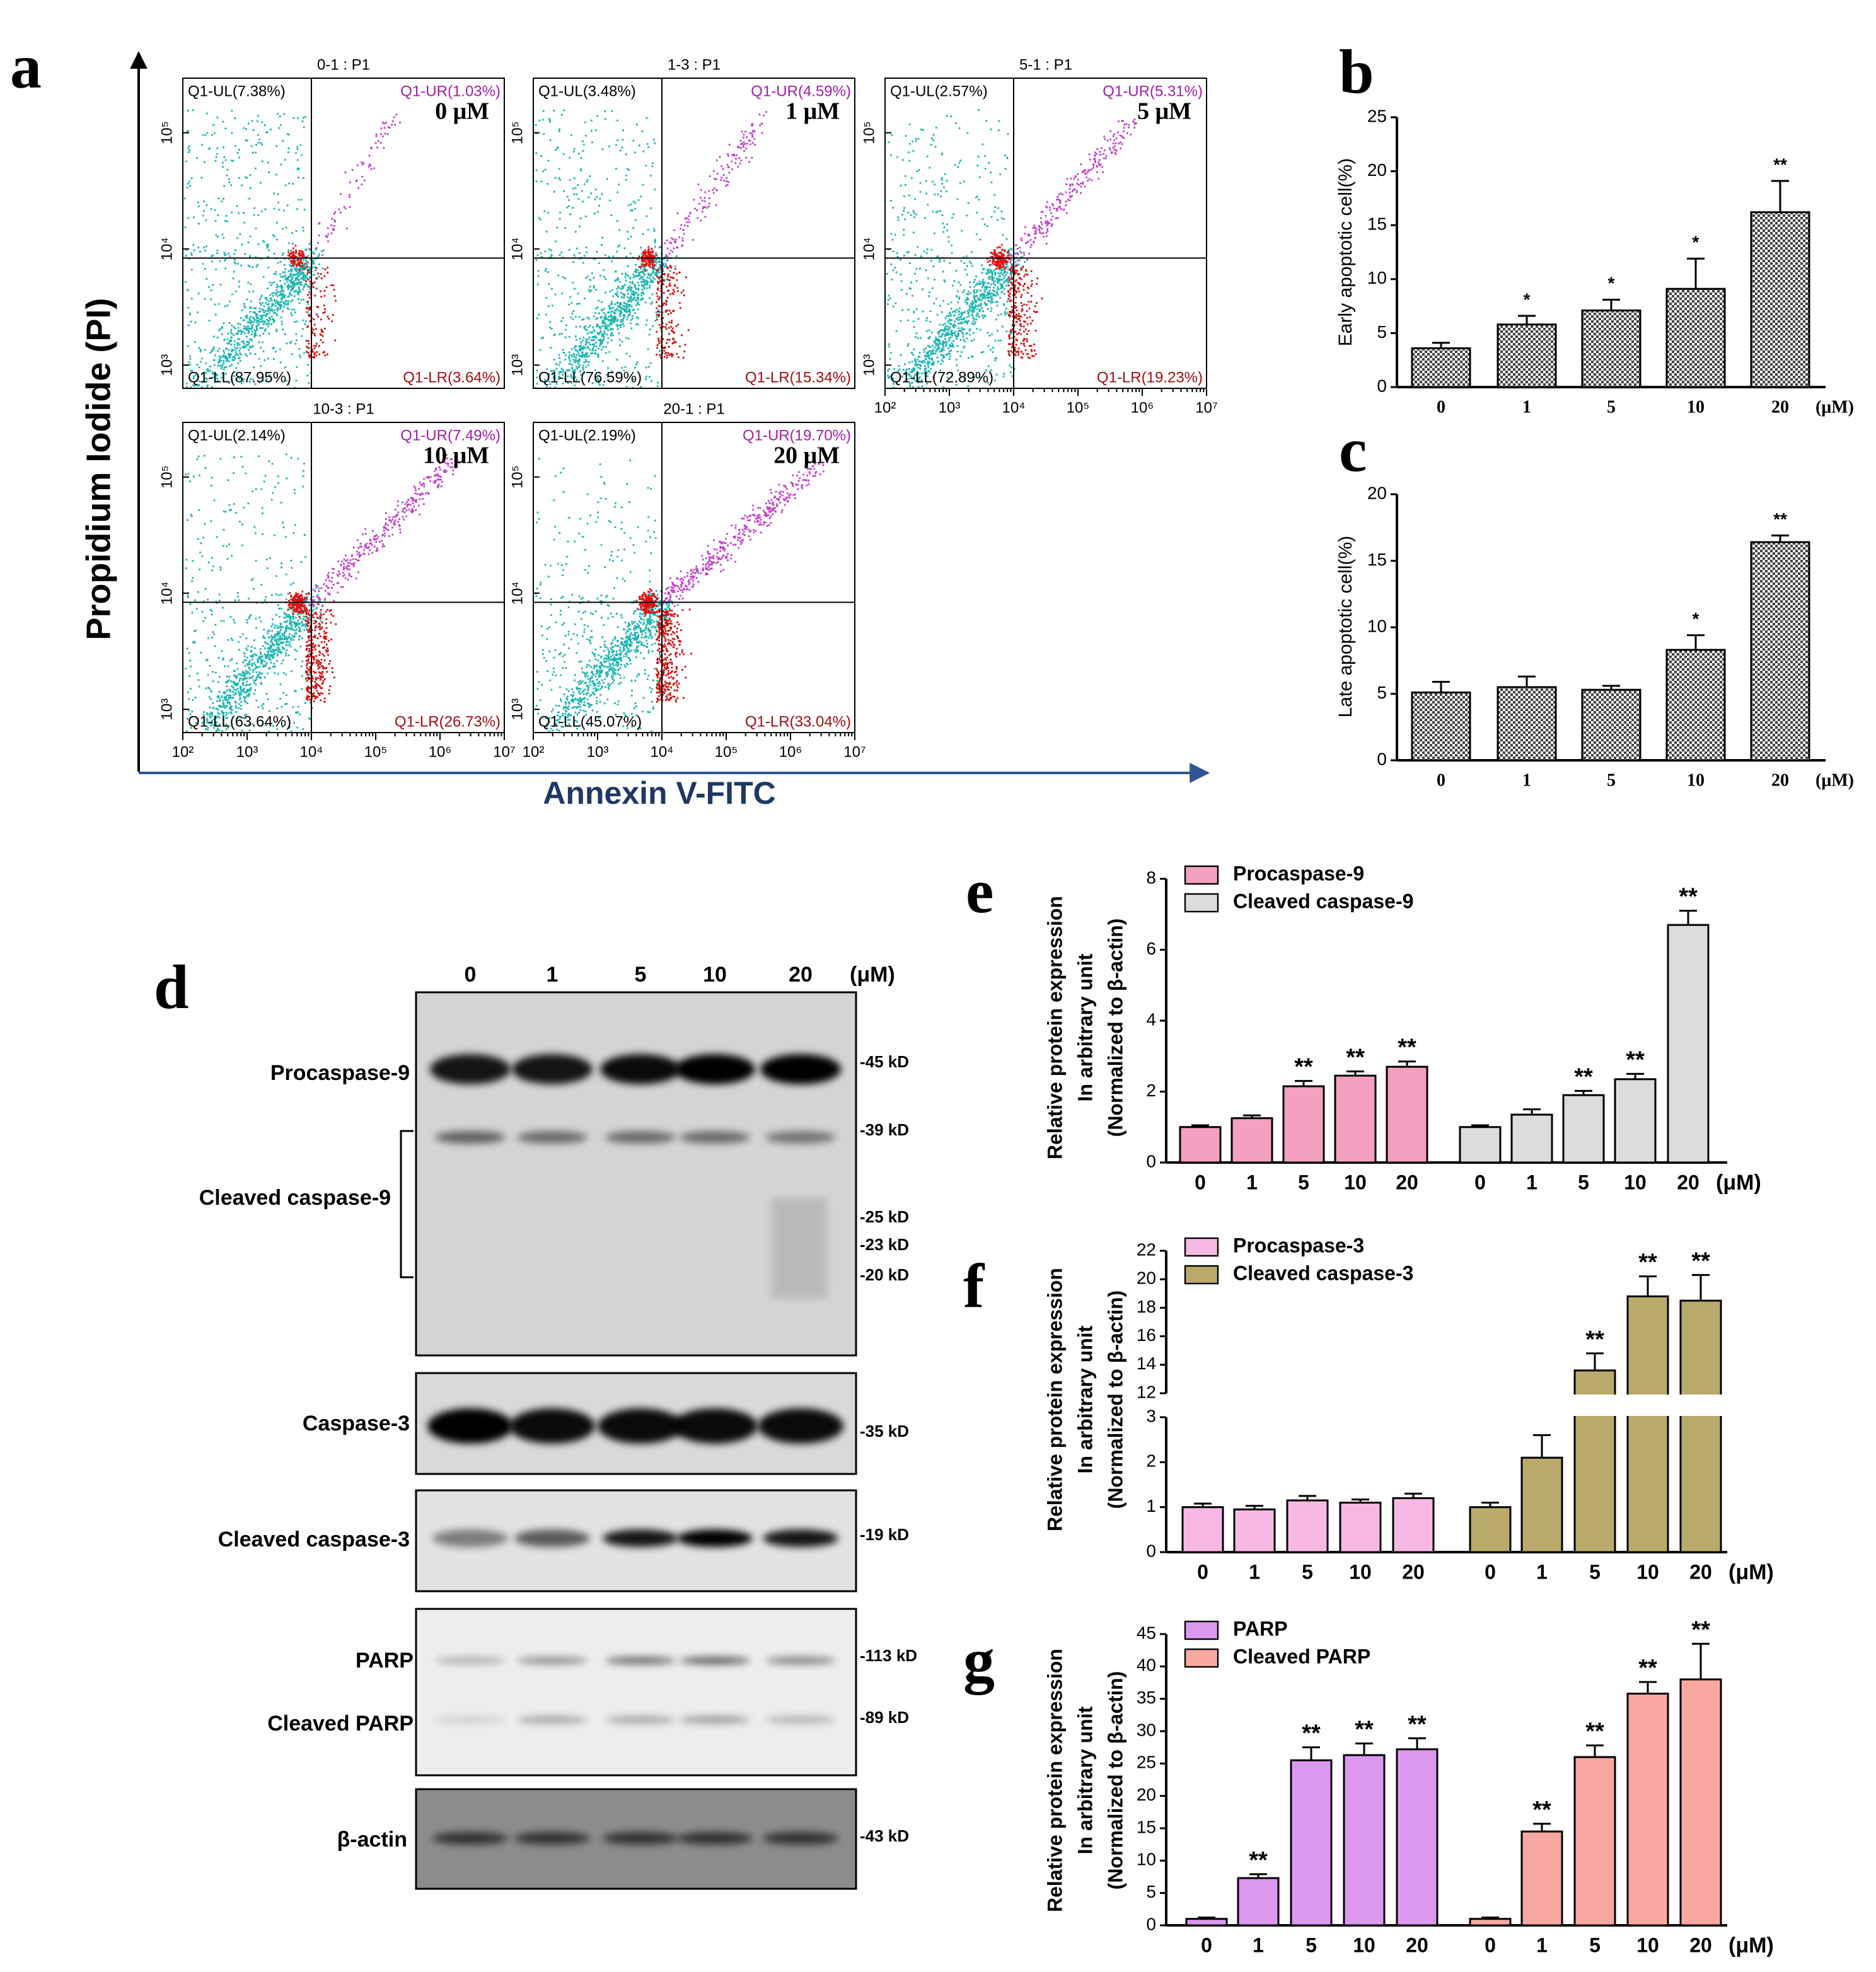  What do you see at coordinates (979, 1660) in the screenshot?
I see `panel-label: g` at bounding box center [979, 1660].